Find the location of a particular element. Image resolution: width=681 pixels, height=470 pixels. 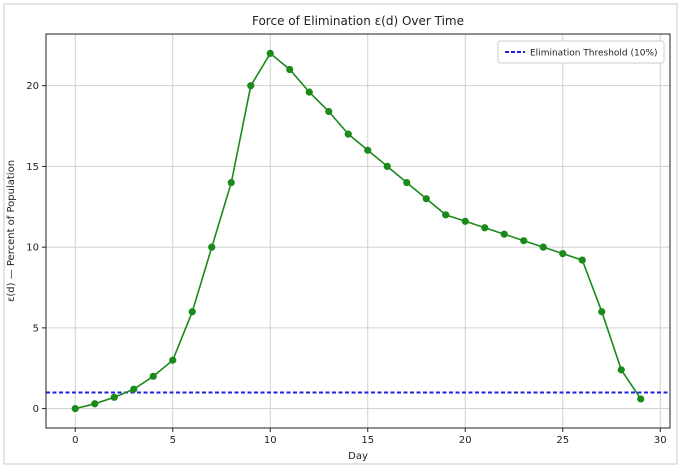

x-tick-label: 15 is located at coordinates (367, 440).